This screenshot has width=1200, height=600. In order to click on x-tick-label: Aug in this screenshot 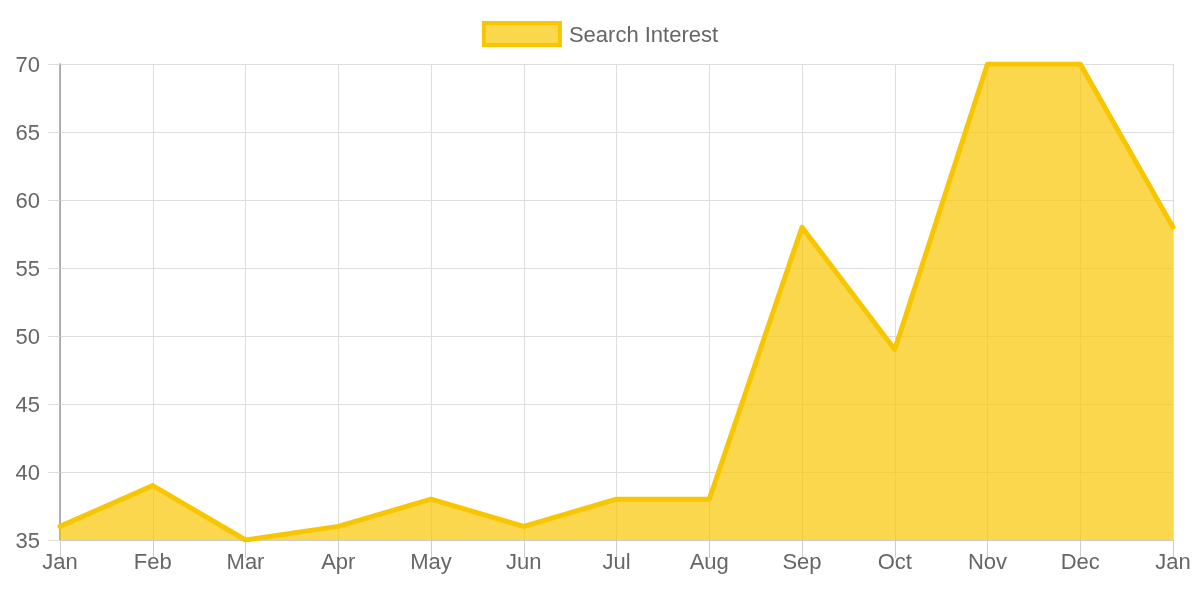, I will do `click(709, 561)`.